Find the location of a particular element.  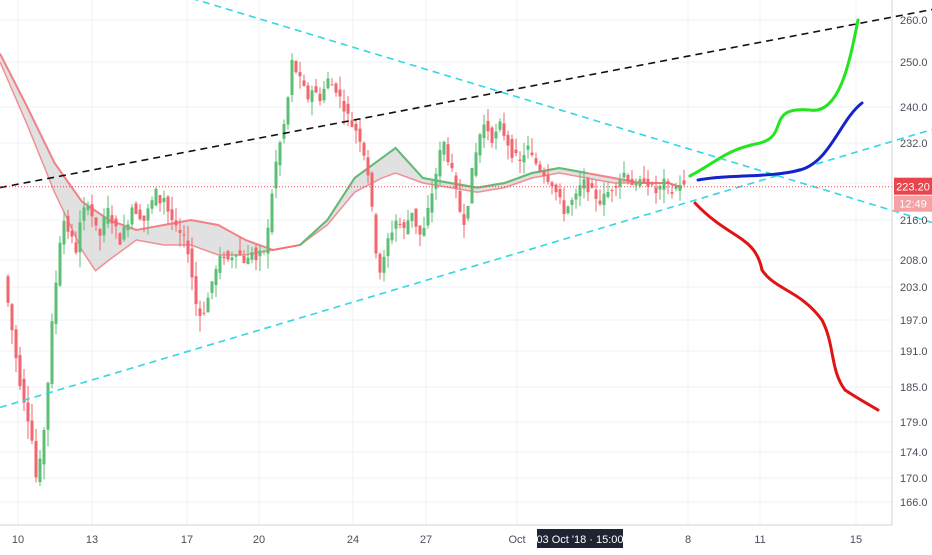

y-tick-label-1: 170.0 is located at coordinates (914, 479).